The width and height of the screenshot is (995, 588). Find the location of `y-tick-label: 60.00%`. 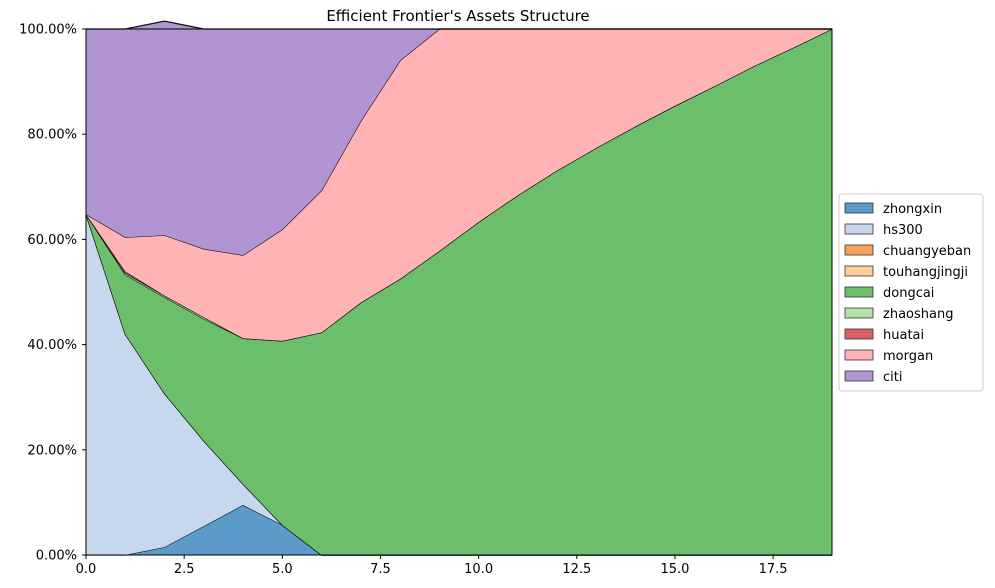

y-tick-label: 60.00% is located at coordinates (52, 240).